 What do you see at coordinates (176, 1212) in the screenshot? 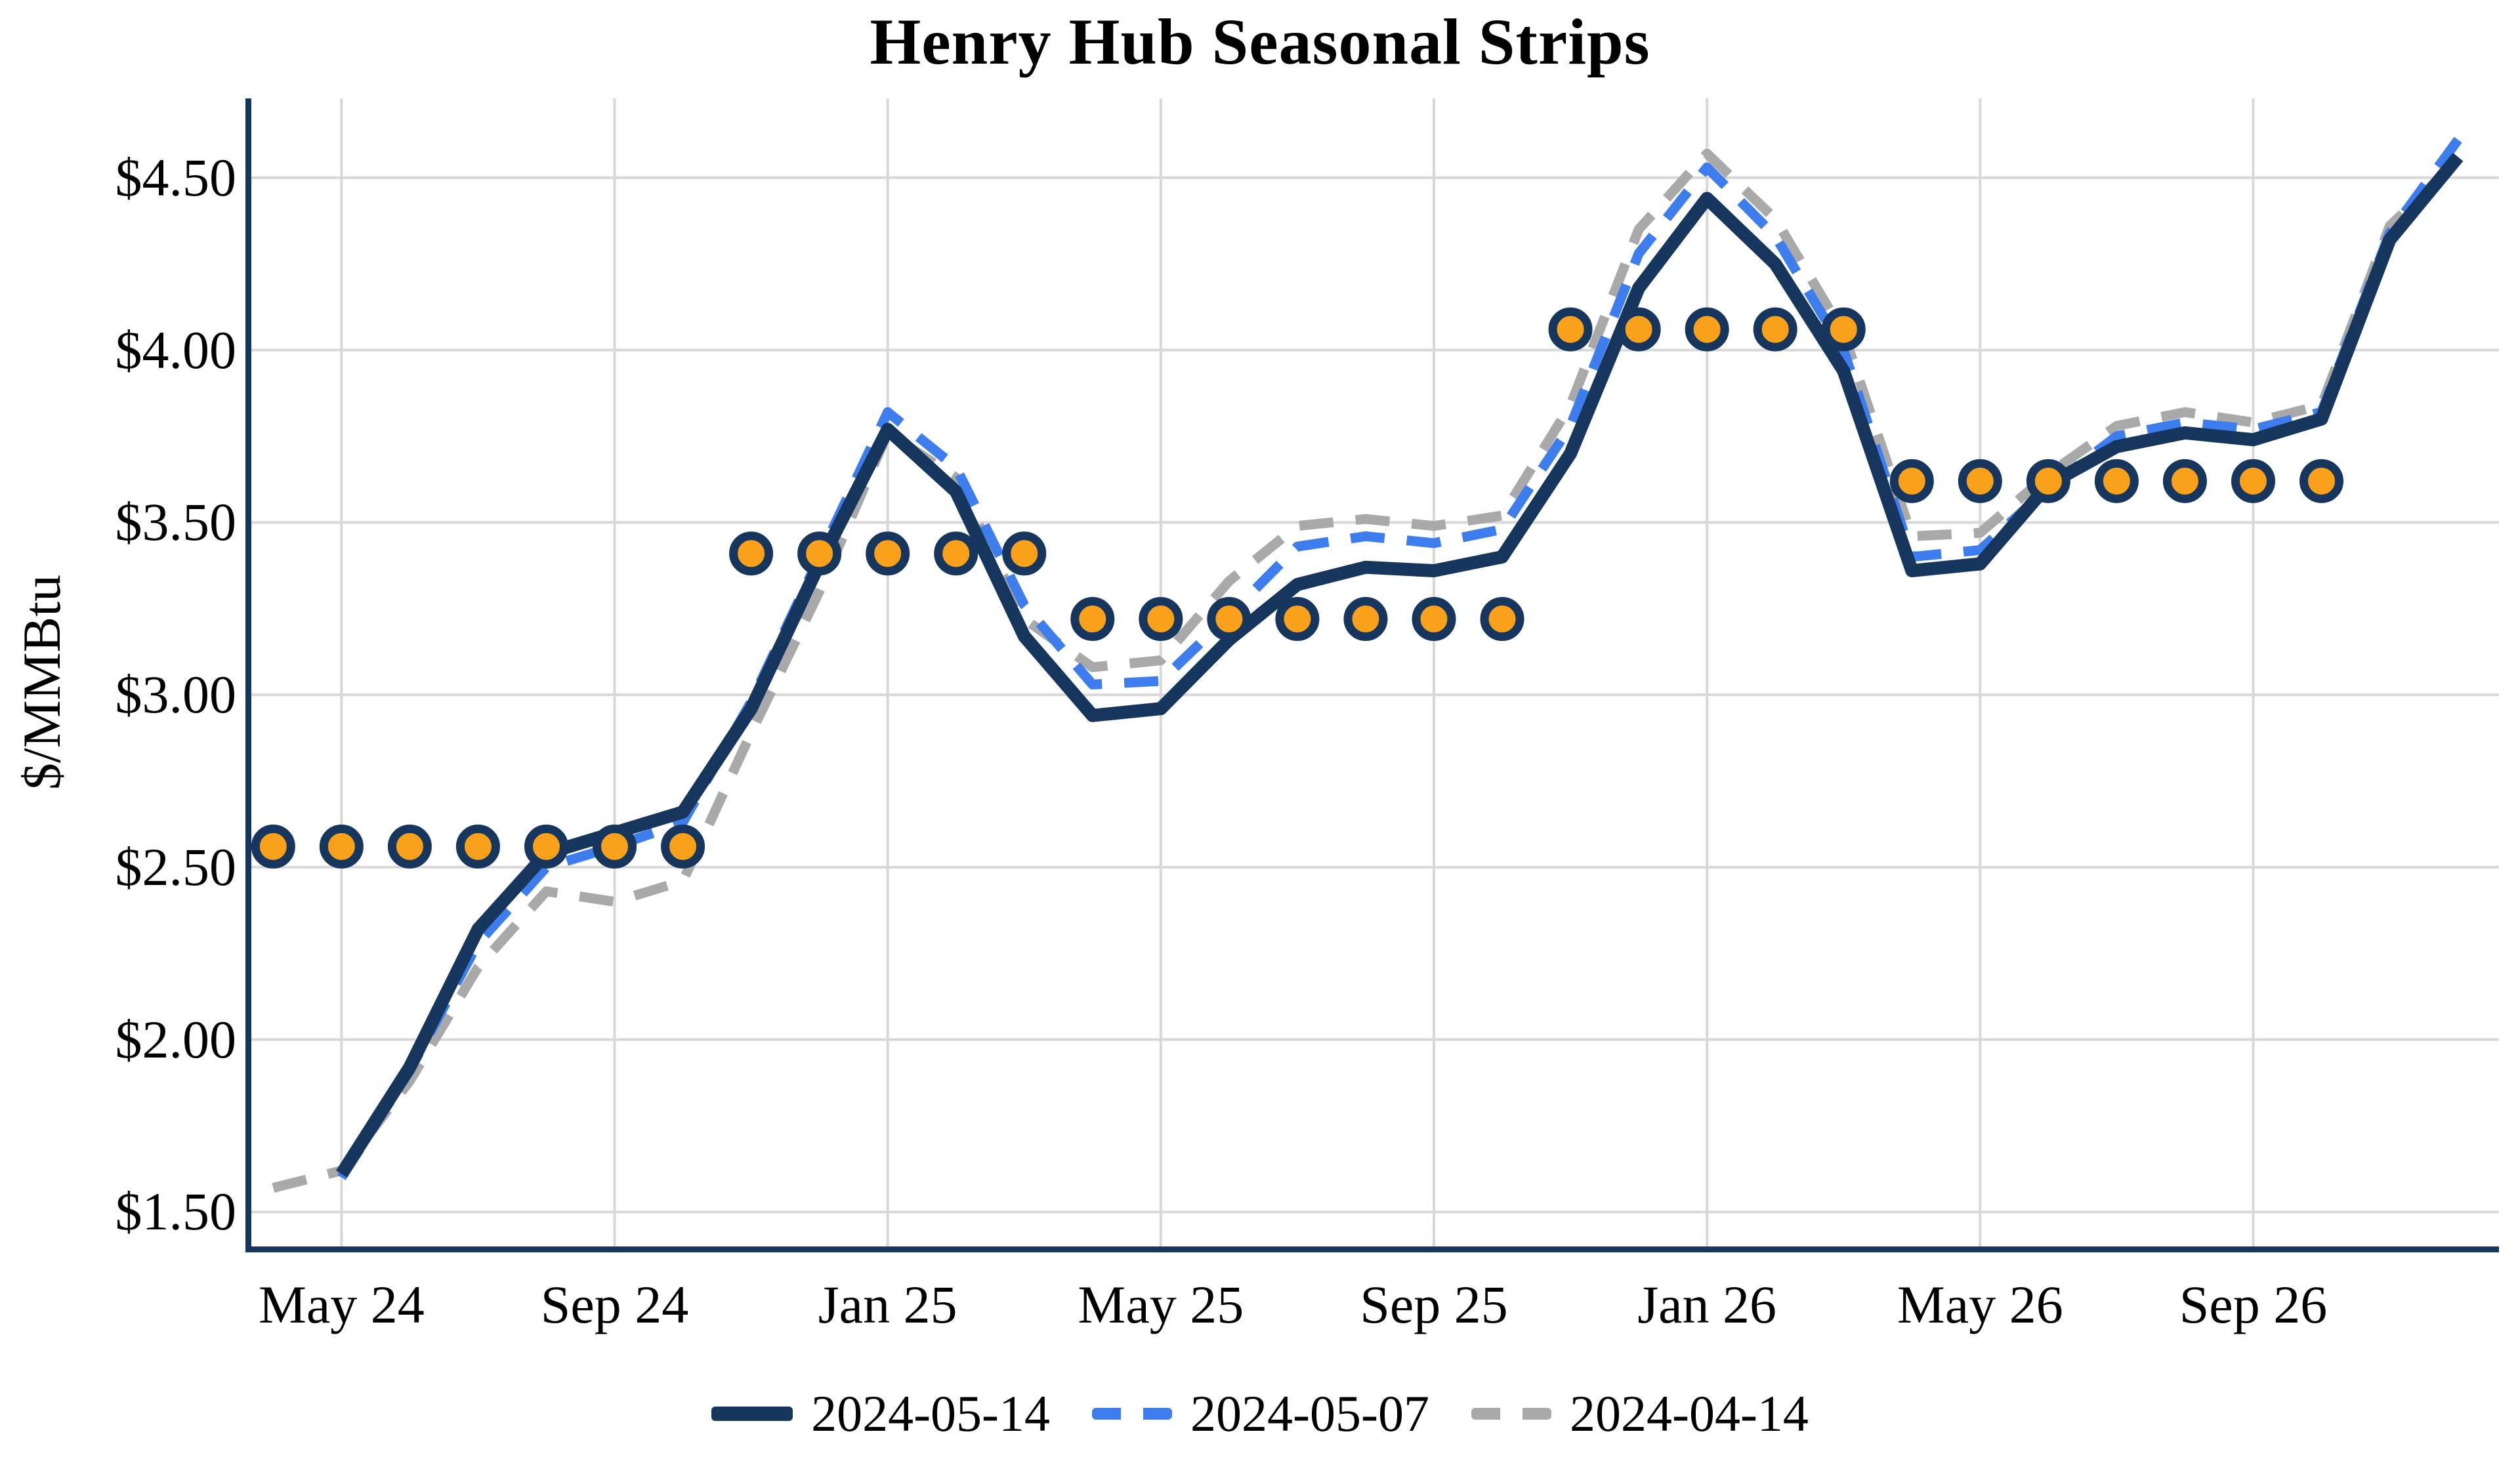
I see `y-tick-label: $1.50` at bounding box center [176, 1212].